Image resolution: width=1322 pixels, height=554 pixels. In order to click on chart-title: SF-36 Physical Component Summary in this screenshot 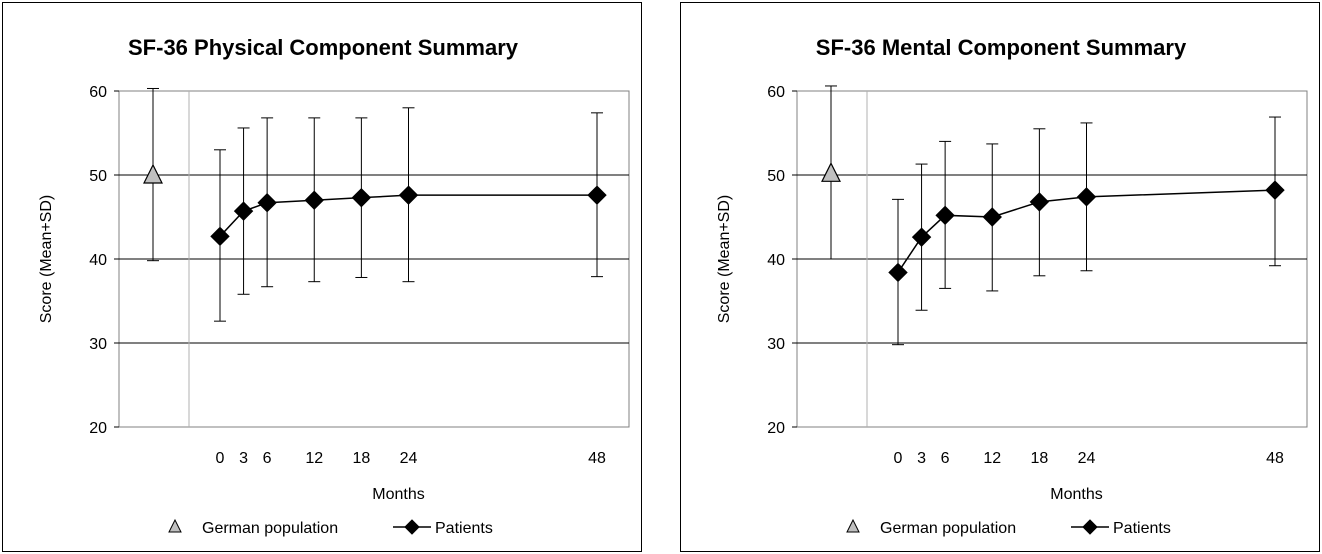, I will do `click(323, 47)`.